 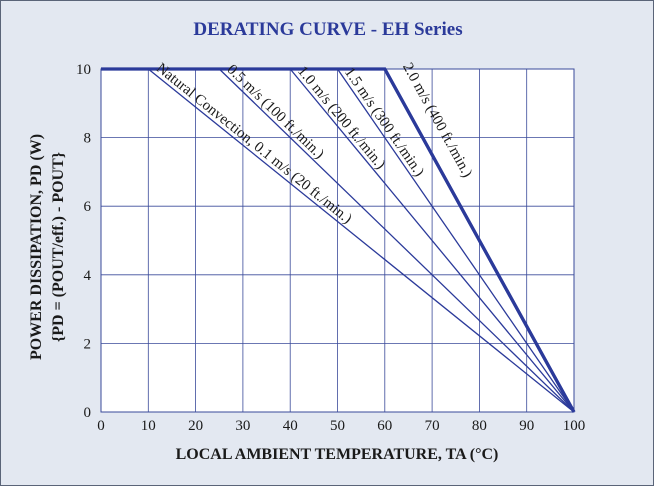 I want to click on x-tick-label: 50, so click(x=337, y=426).